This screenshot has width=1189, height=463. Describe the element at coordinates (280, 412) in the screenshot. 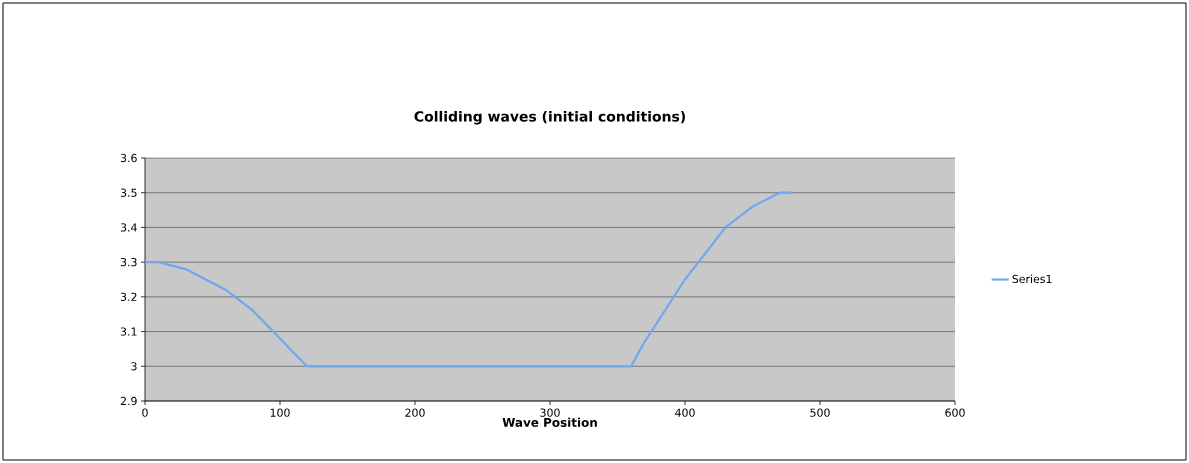

I see `x-tick-label: 100` at that location.